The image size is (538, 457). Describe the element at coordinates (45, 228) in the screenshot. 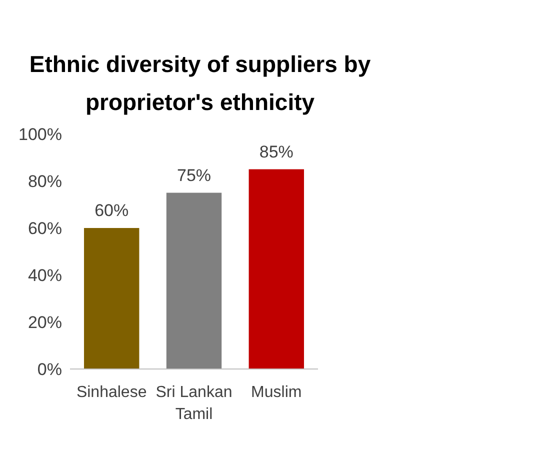

I see `y-tick-label: 60%` at that location.